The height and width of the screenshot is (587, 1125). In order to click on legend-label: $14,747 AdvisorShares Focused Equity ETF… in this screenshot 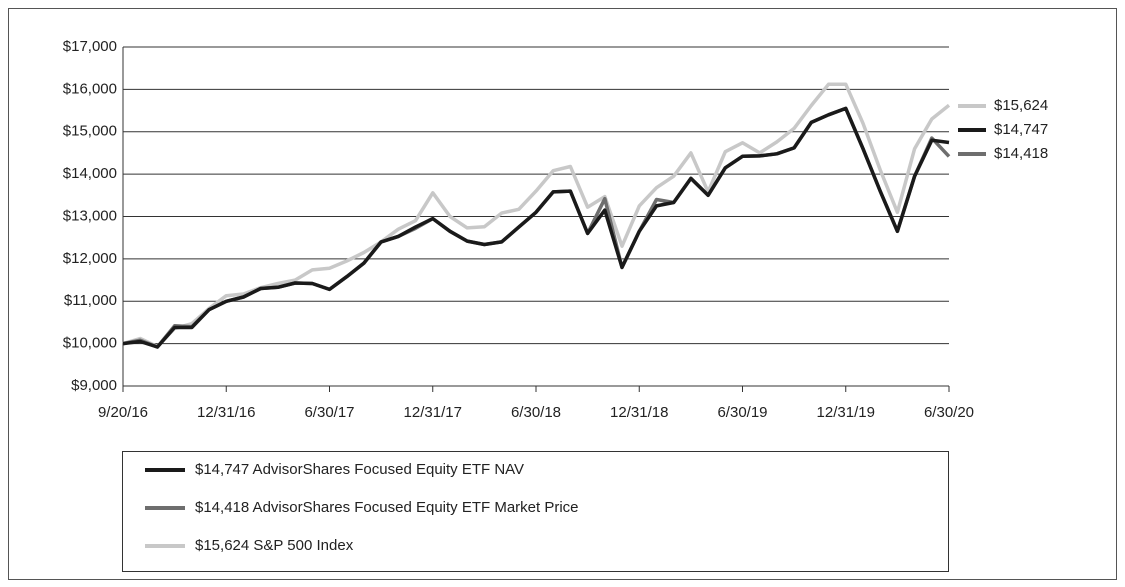, I will do `click(359, 469)`.